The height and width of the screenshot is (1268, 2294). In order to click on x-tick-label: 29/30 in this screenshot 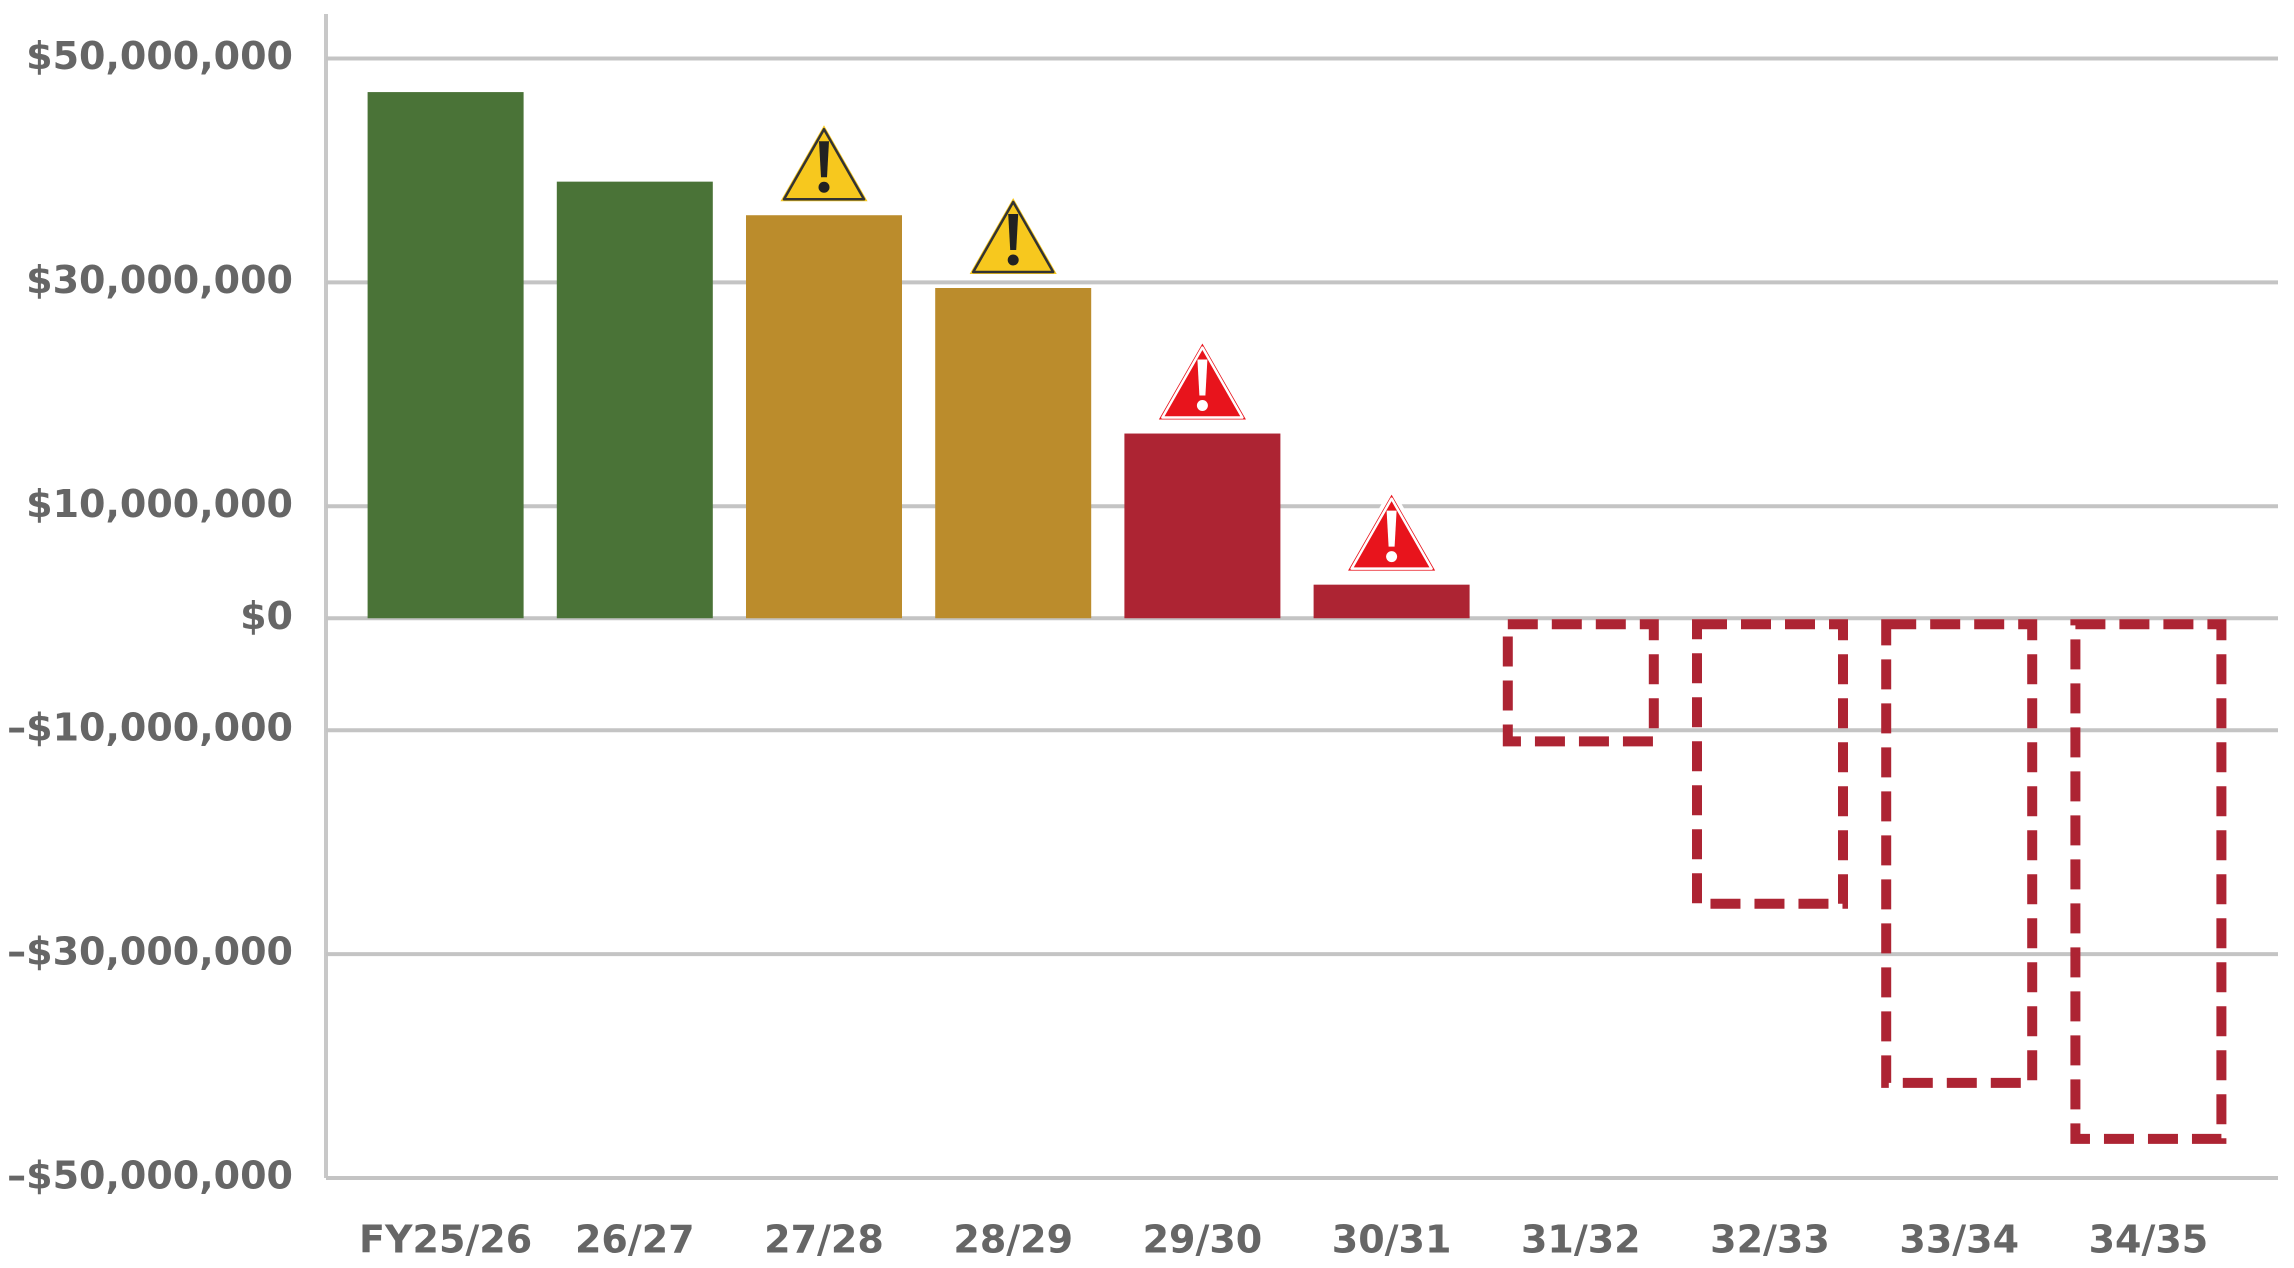, I will do `click(1203, 1240)`.